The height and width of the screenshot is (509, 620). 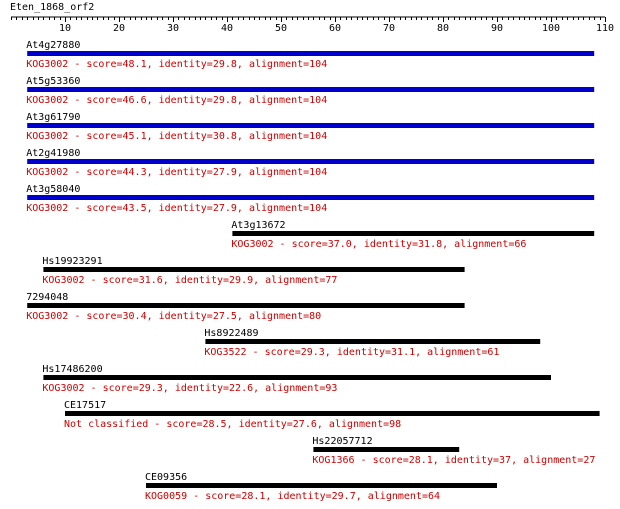 What do you see at coordinates (52, 7) in the screenshot?
I see `query-title: Eten_1868_orf2` at bounding box center [52, 7].